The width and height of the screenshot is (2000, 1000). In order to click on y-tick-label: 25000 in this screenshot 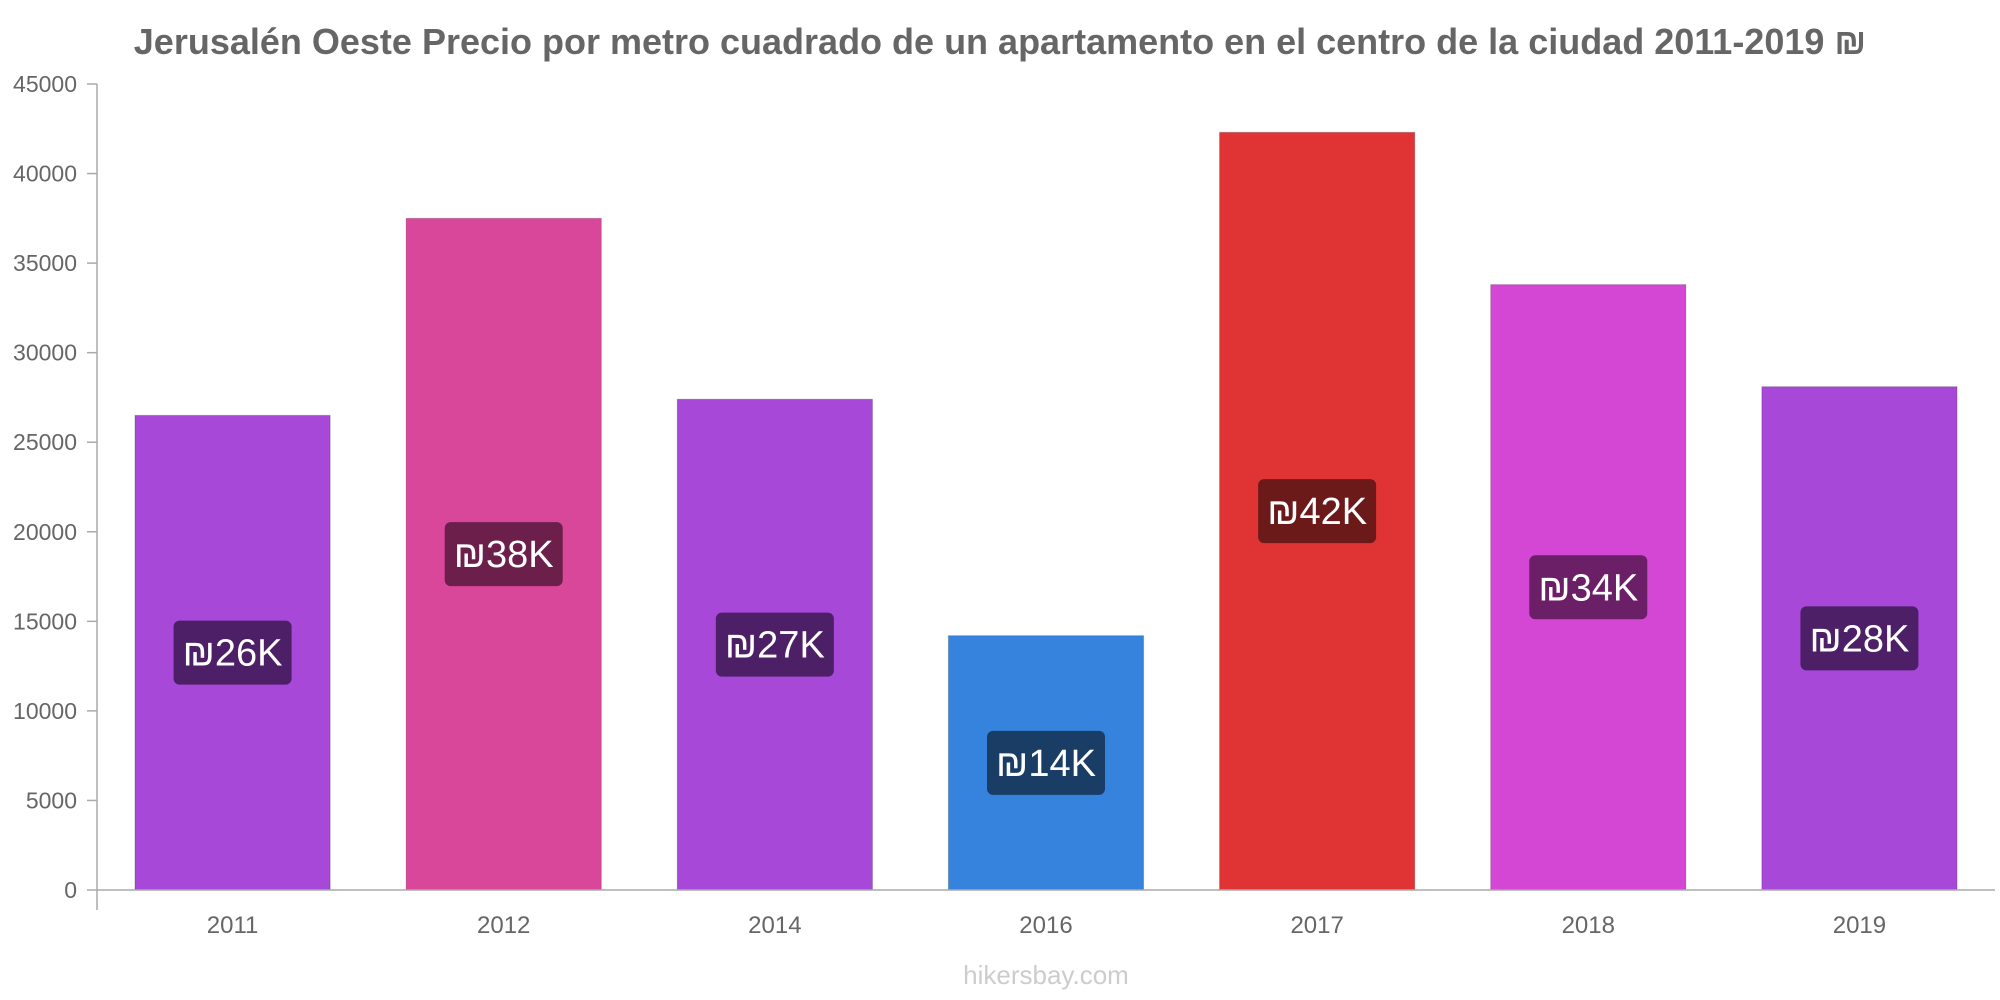, I will do `click(45, 442)`.